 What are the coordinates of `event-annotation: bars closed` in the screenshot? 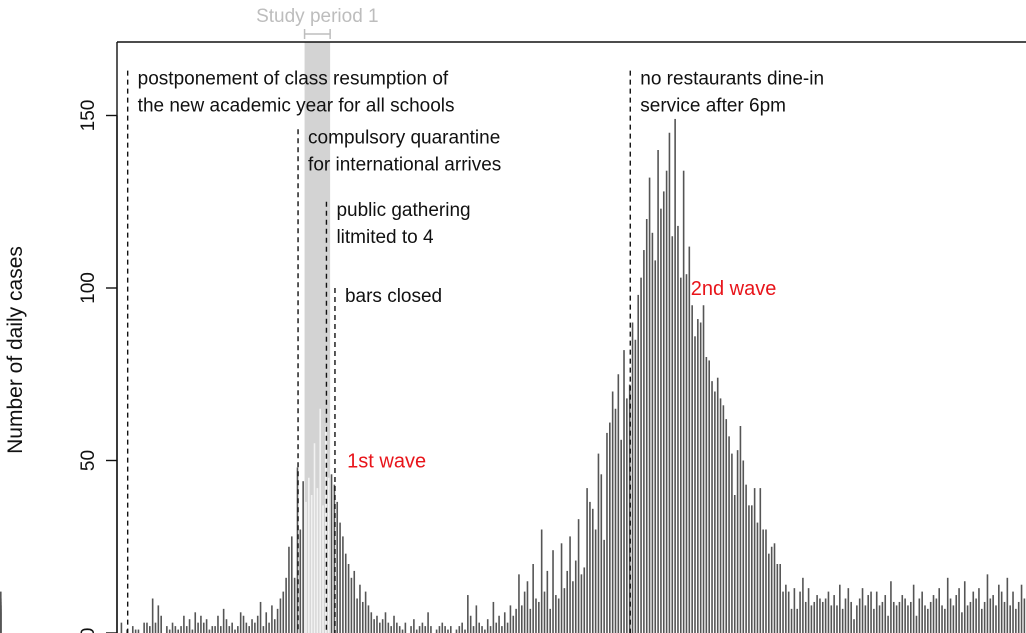 It's located at (393, 296).